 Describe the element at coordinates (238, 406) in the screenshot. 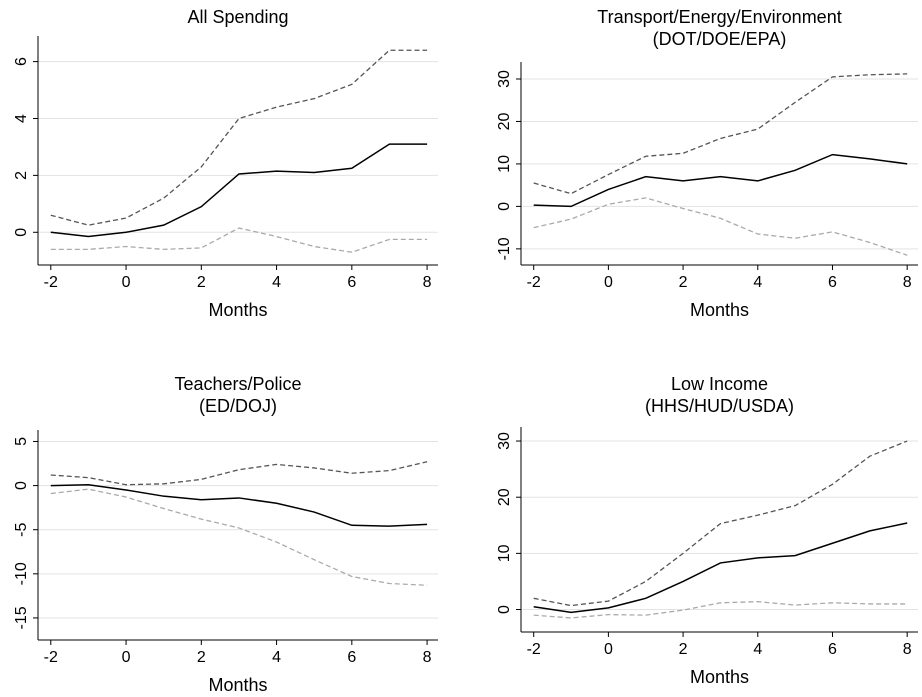

I see `panel-title: (ED/DOJ)` at that location.